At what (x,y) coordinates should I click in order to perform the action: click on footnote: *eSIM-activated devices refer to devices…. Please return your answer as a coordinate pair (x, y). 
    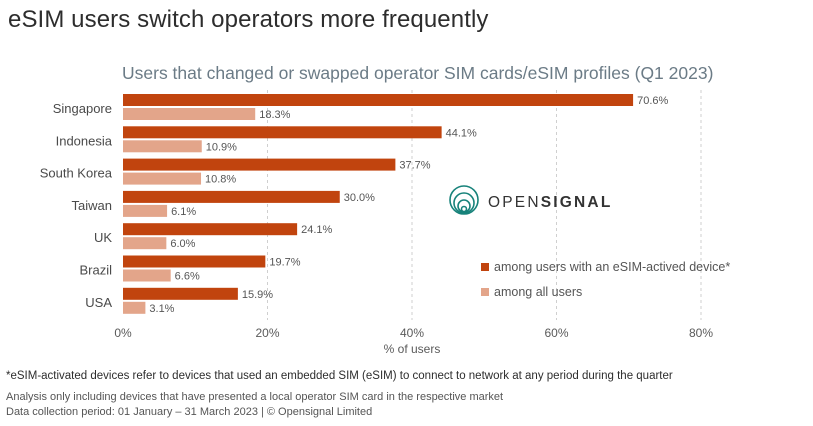
    Looking at the image, I should click on (339, 376).